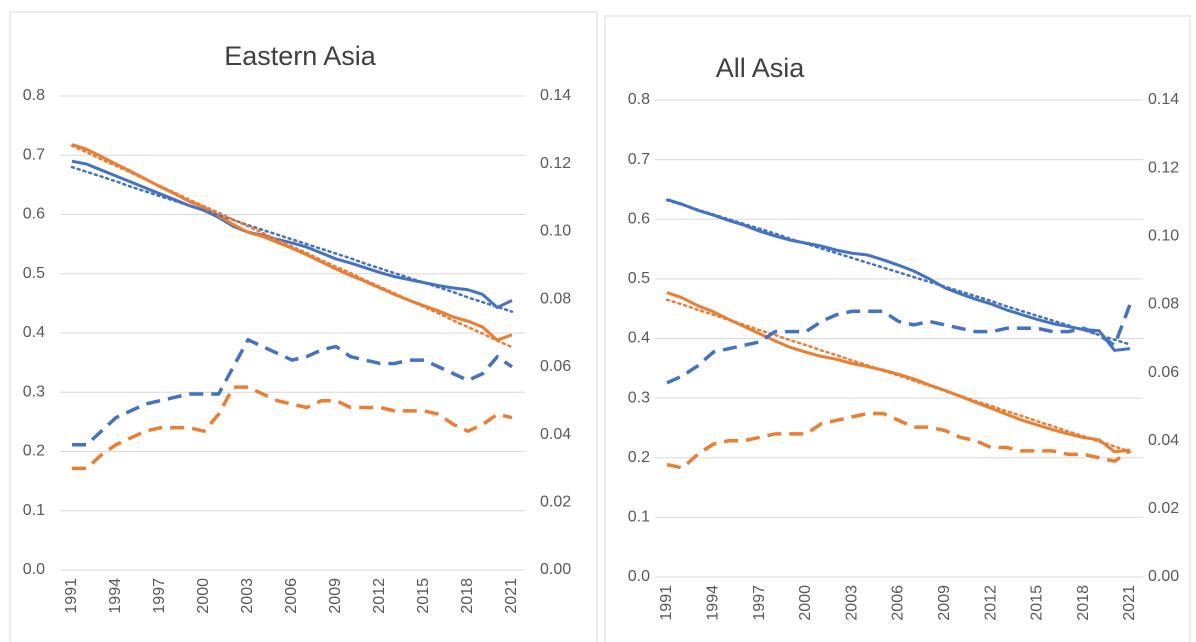 This screenshot has width=1196, height=642. I want to click on chart-title: All Asia, so click(761, 68).